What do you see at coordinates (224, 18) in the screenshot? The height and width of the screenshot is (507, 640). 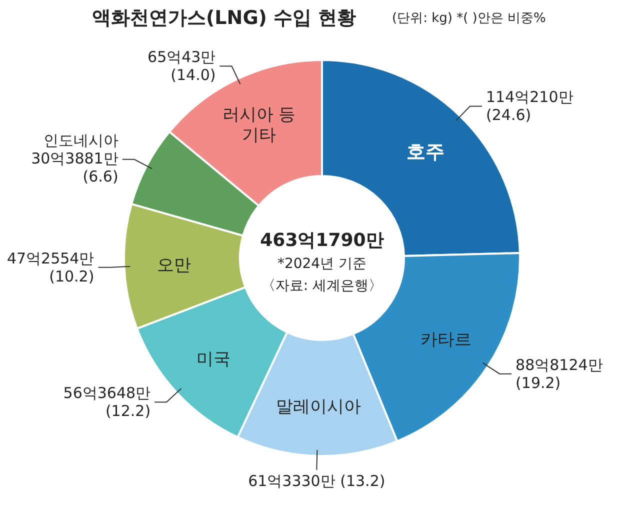 I see `chart-title: 액화천연가스(LNG) 수입 현황` at bounding box center [224, 18].